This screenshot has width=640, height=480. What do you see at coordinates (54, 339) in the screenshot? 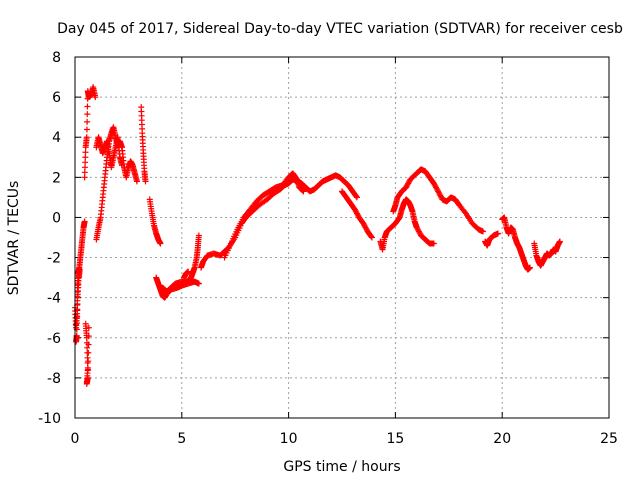
I see `y-tick-label: -6` at bounding box center [54, 339].